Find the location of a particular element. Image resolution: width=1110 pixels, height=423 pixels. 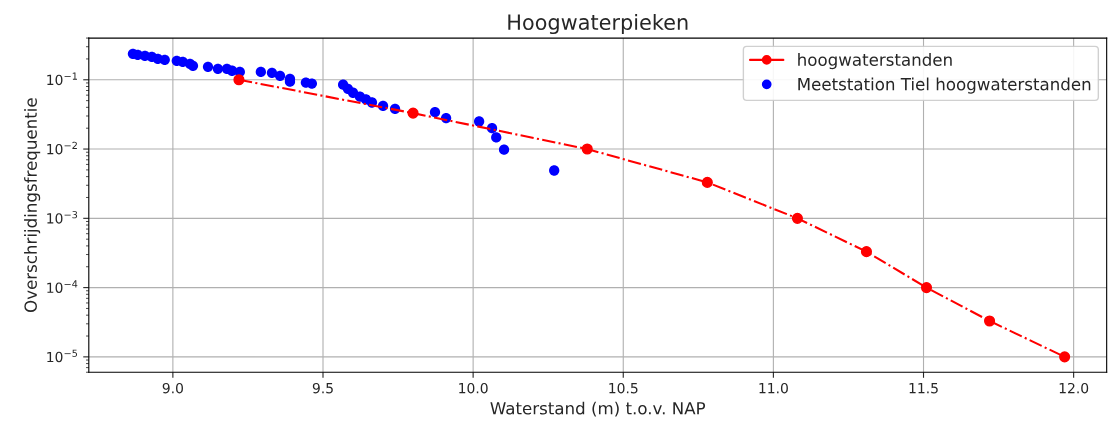

x-tick-label: 10.5 is located at coordinates (623, 388).